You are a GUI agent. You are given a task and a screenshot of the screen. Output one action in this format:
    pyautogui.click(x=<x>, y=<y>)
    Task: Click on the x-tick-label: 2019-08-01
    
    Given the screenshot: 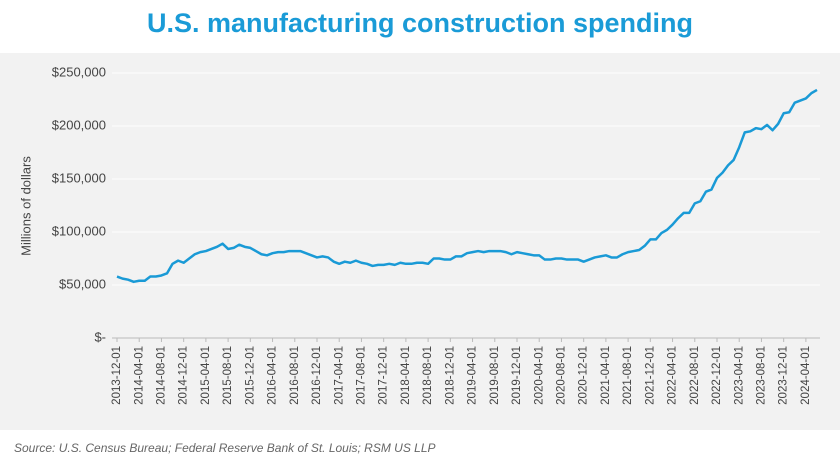 What is the action you would take?
    pyautogui.click(x=495, y=375)
    